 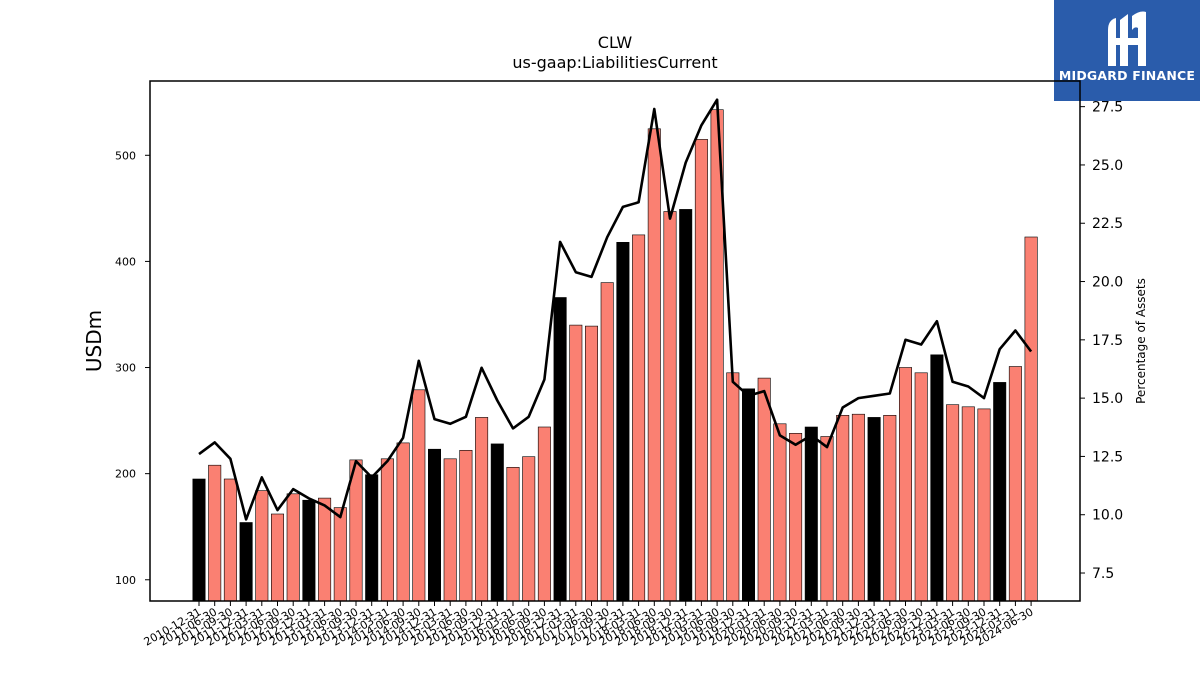 I want to click on y2-tick-label: 27.5, so click(x=1107, y=108).